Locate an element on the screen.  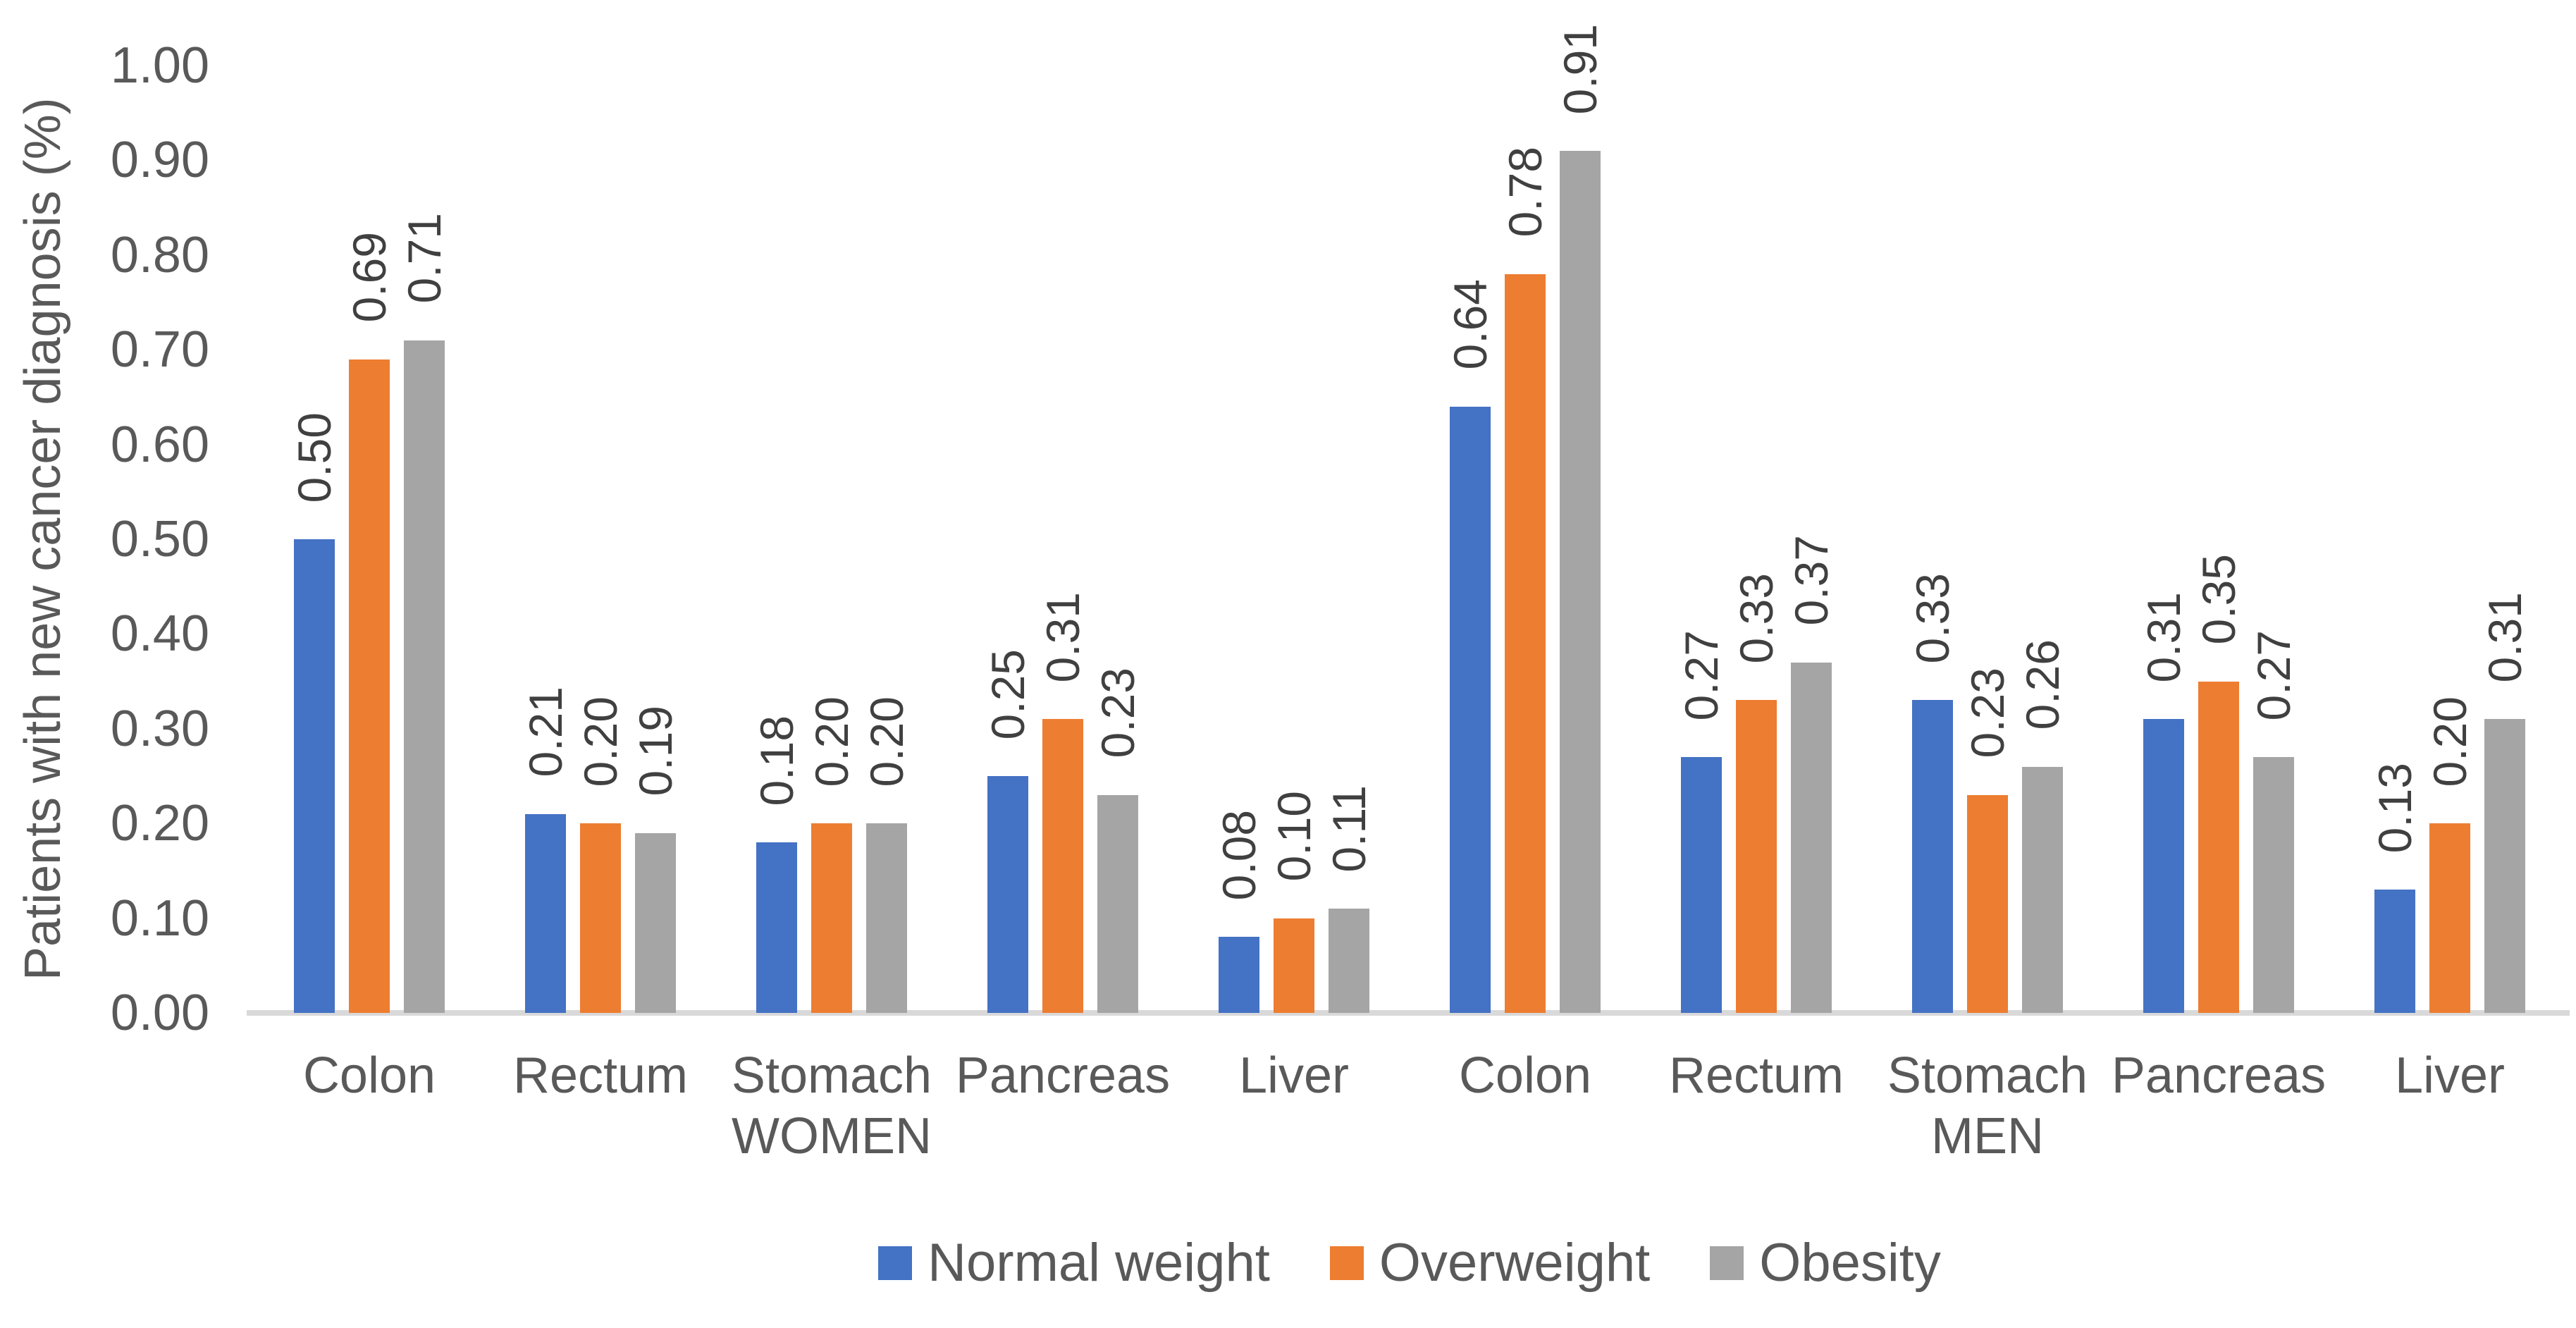
bar-data-label: 0.69 is located at coordinates (369, 277).